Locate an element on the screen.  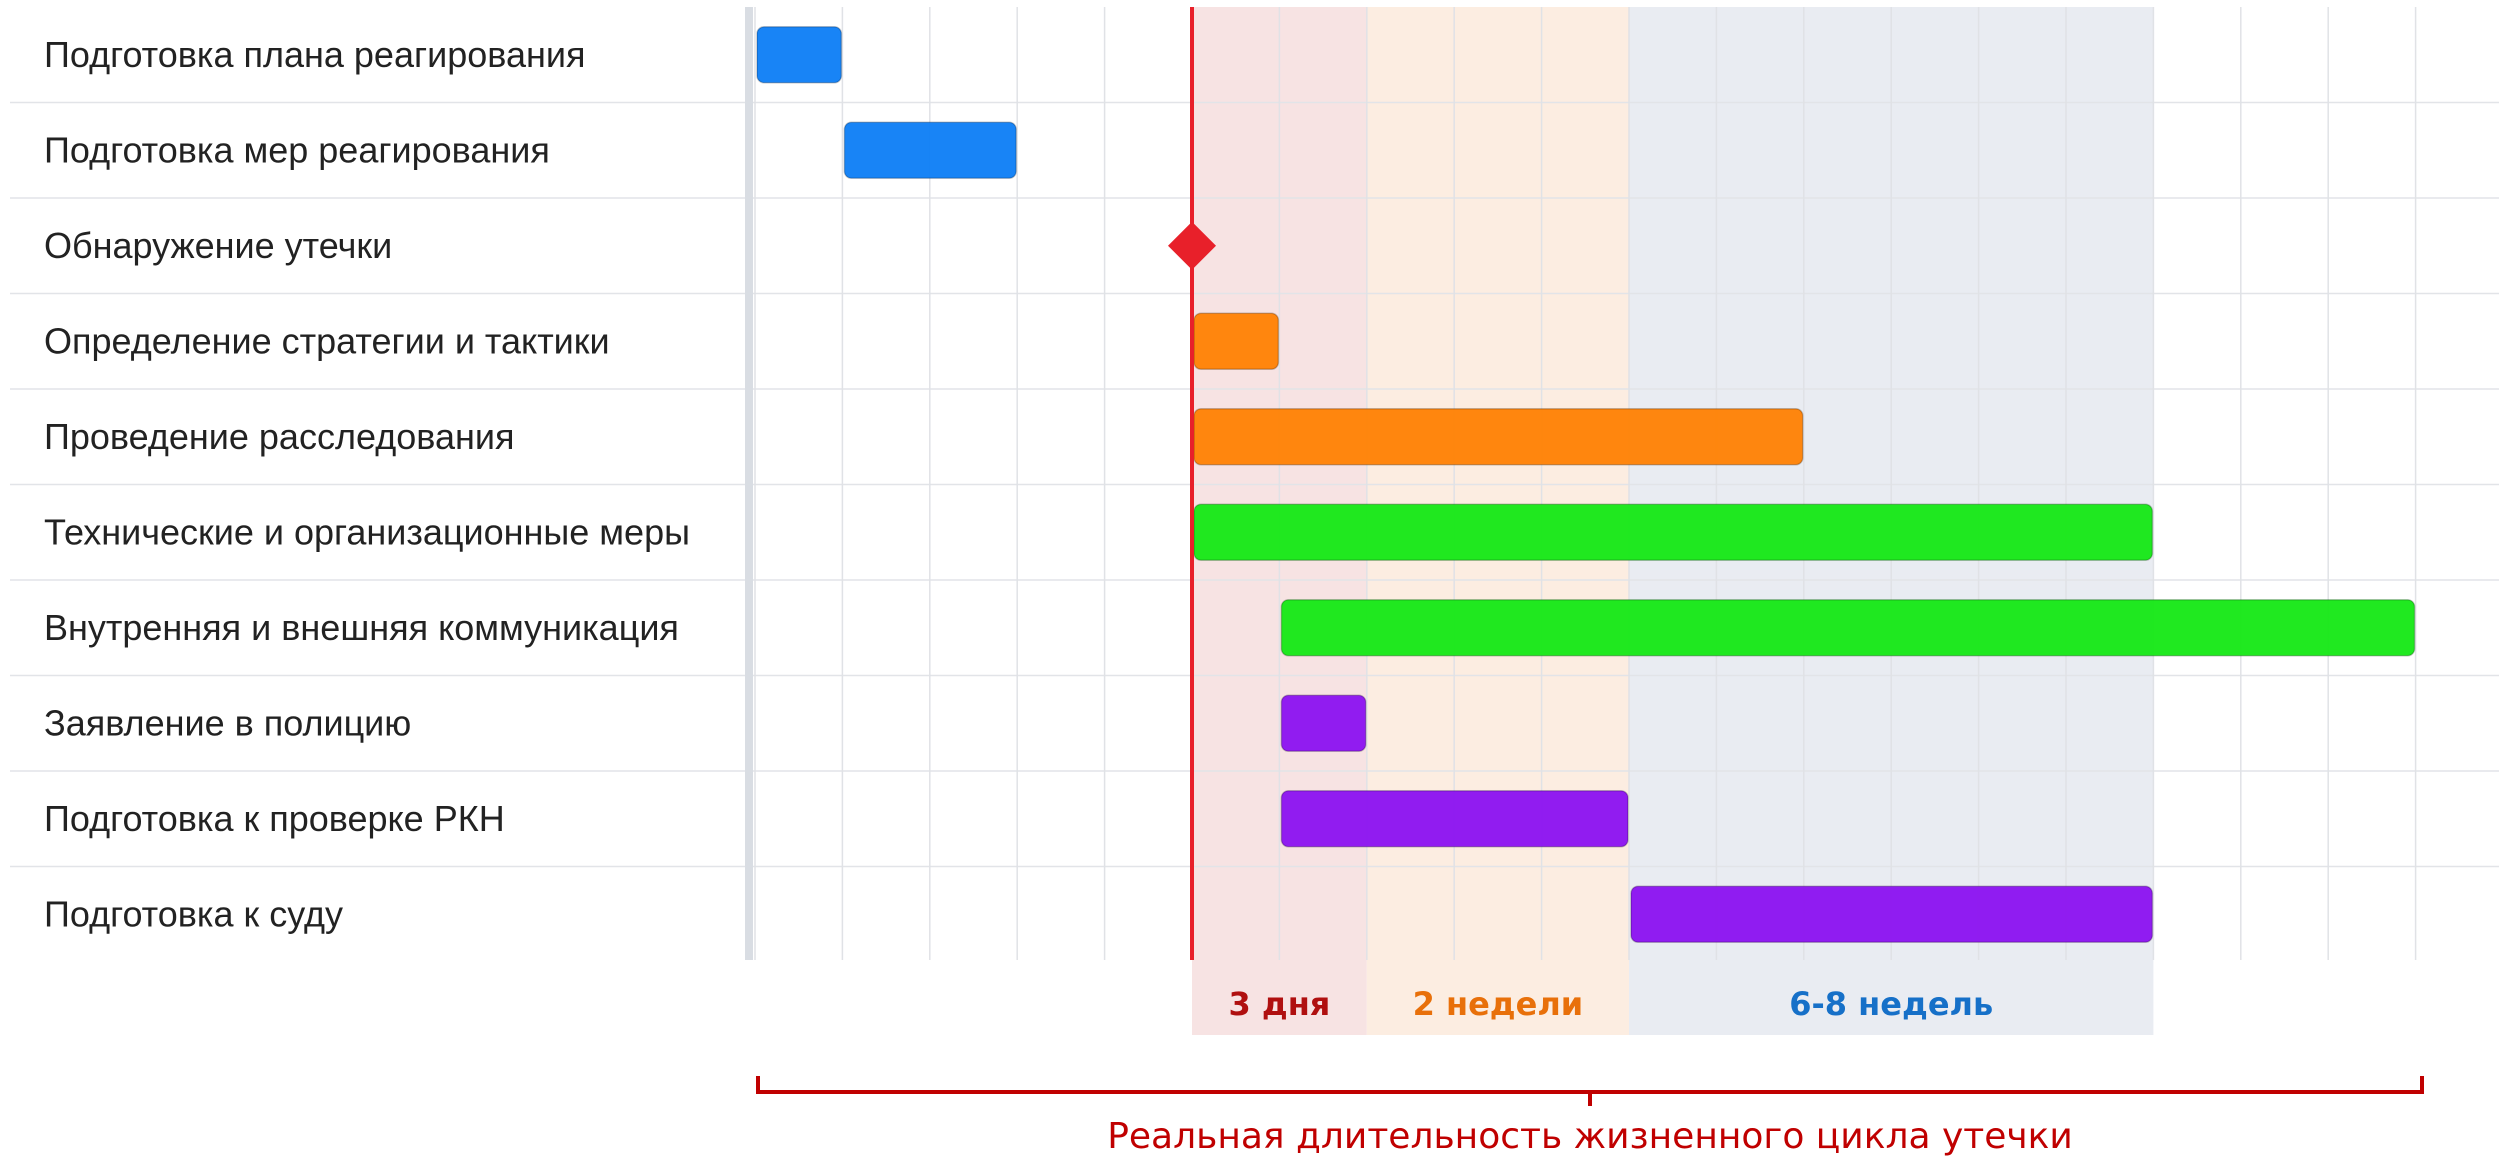
phase-label: 3 дня is located at coordinates (1279, 1004).